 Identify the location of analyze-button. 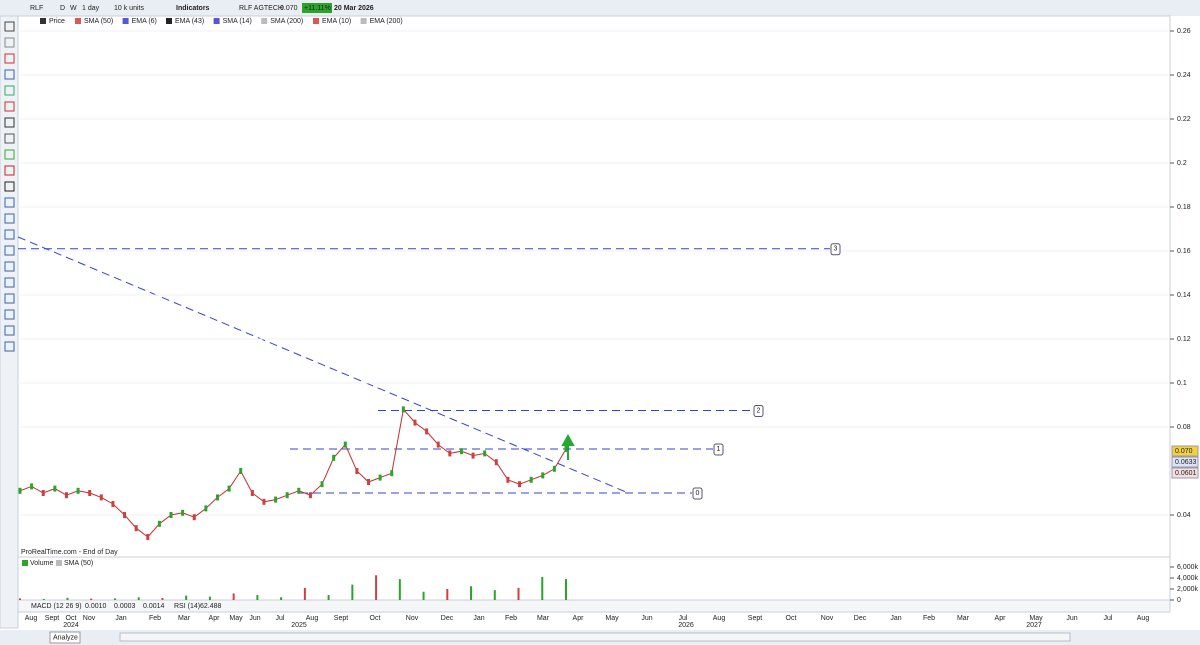
(65, 637).